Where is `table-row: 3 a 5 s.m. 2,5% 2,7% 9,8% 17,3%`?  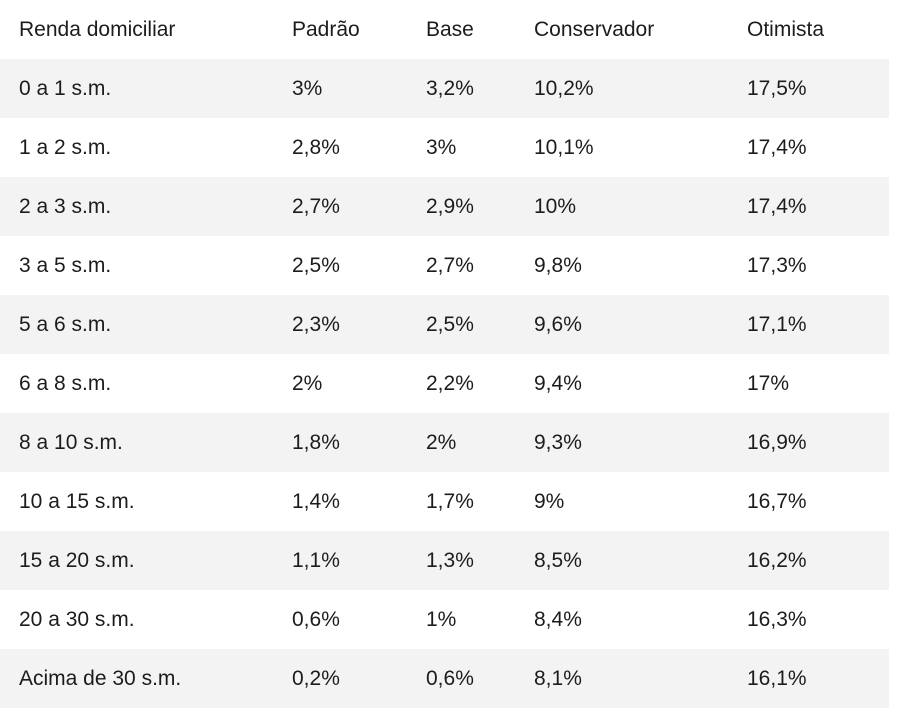
table-row: 3 a 5 s.m. 2,5% 2,7% 9,8% 17,3% is located at coordinates (444, 265).